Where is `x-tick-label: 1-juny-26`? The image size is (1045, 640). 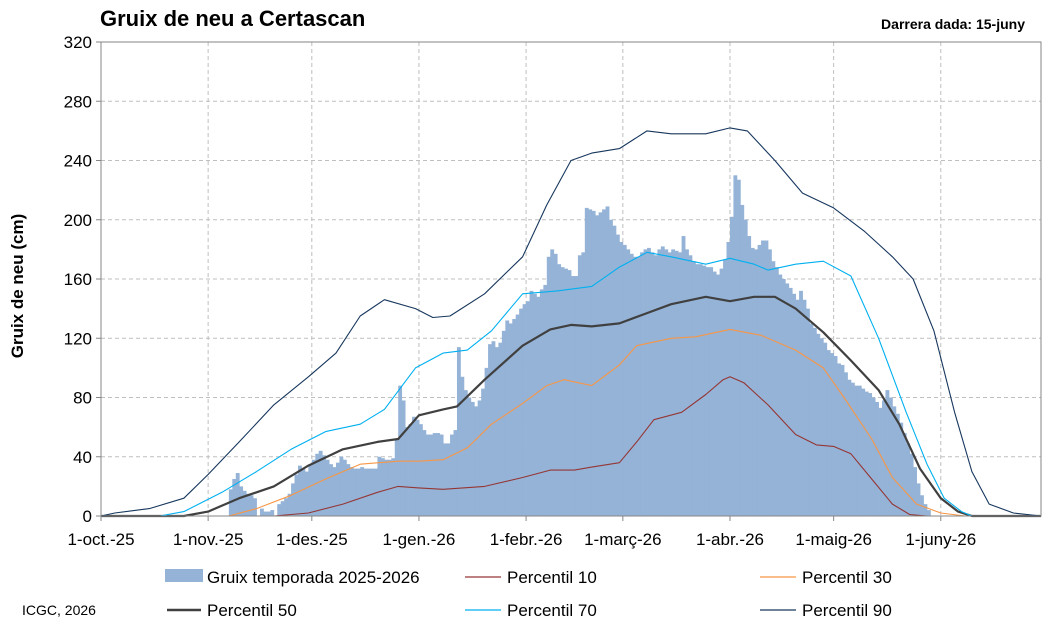 x-tick-label: 1-juny-26 is located at coordinates (940, 539).